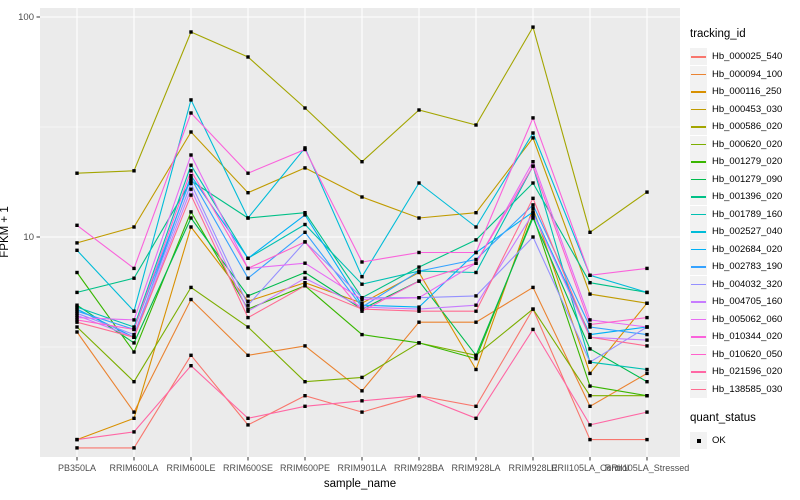 The height and width of the screenshot is (500, 800). What do you see at coordinates (747, 337) in the screenshot?
I see `legend-item-label: Hb_010344_020` at bounding box center [747, 337].